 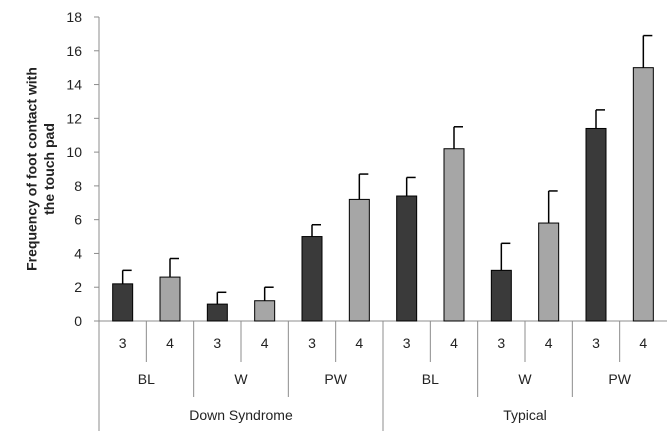 What do you see at coordinates (78, 220) in the screenshot?
I see `y-tick-label: 6` at bounding box center [78, 220].